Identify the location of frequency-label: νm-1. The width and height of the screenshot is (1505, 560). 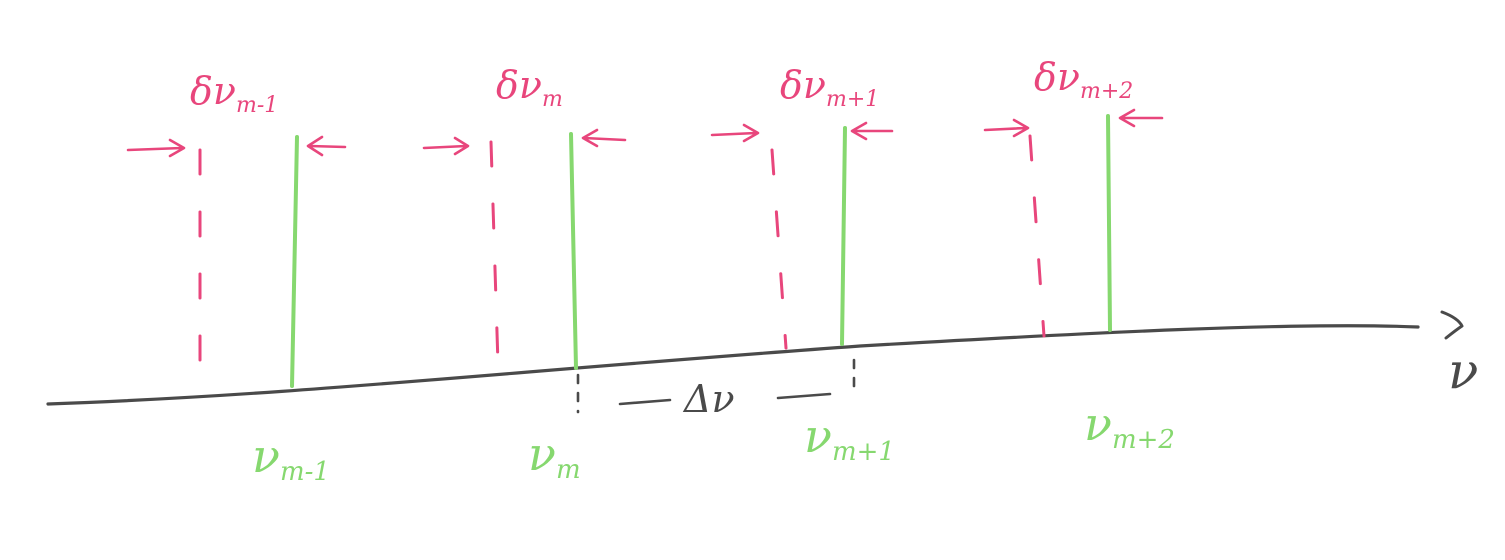
(291, 458).